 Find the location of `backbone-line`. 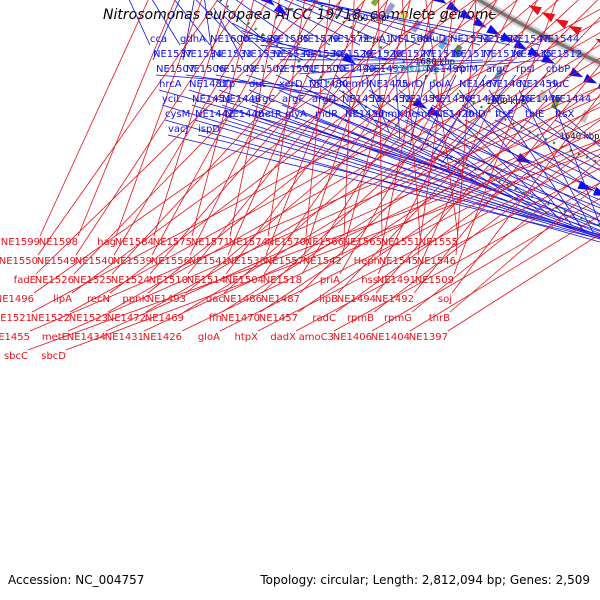

backbone-line is located at coordinates (537, 32).